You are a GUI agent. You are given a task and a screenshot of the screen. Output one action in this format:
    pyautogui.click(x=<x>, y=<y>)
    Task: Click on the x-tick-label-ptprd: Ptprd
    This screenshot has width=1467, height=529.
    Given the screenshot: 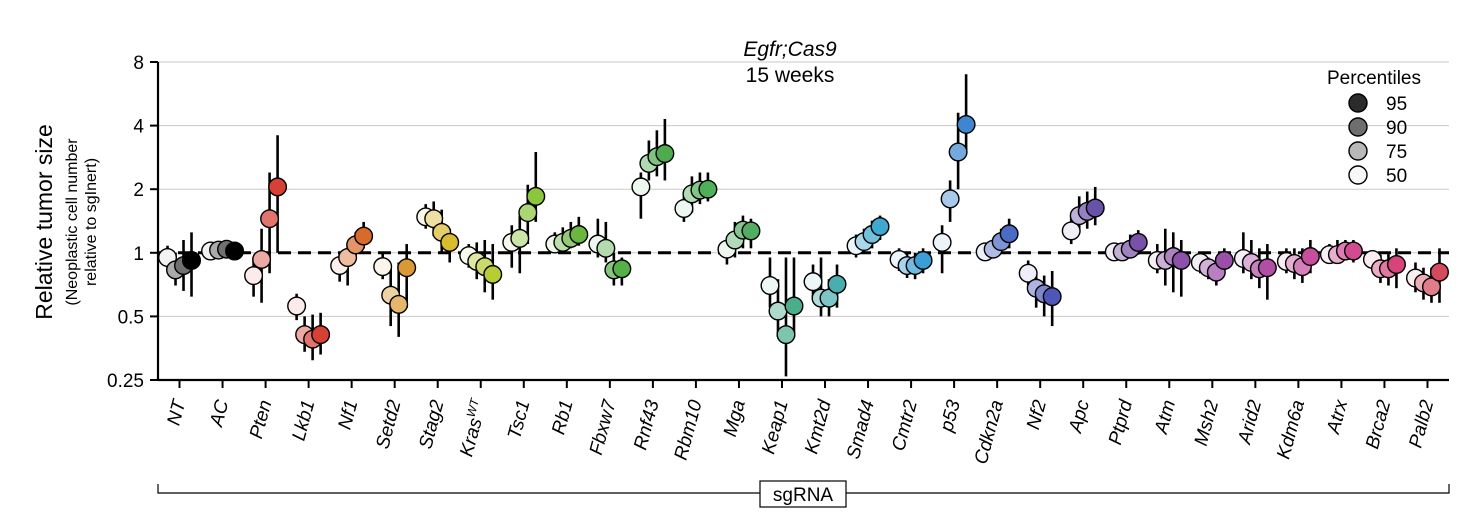 What is the action you would take?
    pyautogui.click(x=1121, y=421)
    